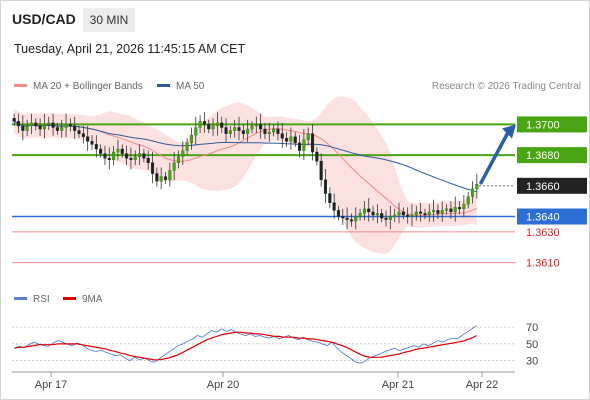 Image resolution: width=590 pixels, height=400 pixels. I want to click on legend-rsi: RSI, so click(32, 299).